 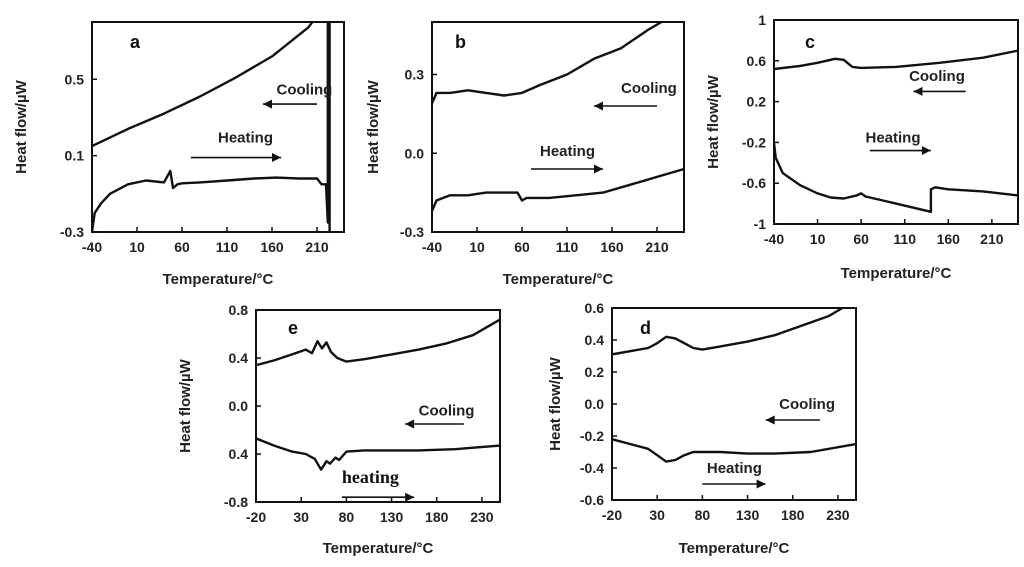 I want to click on y-tick-label: -1, so click(x=760, y=224).